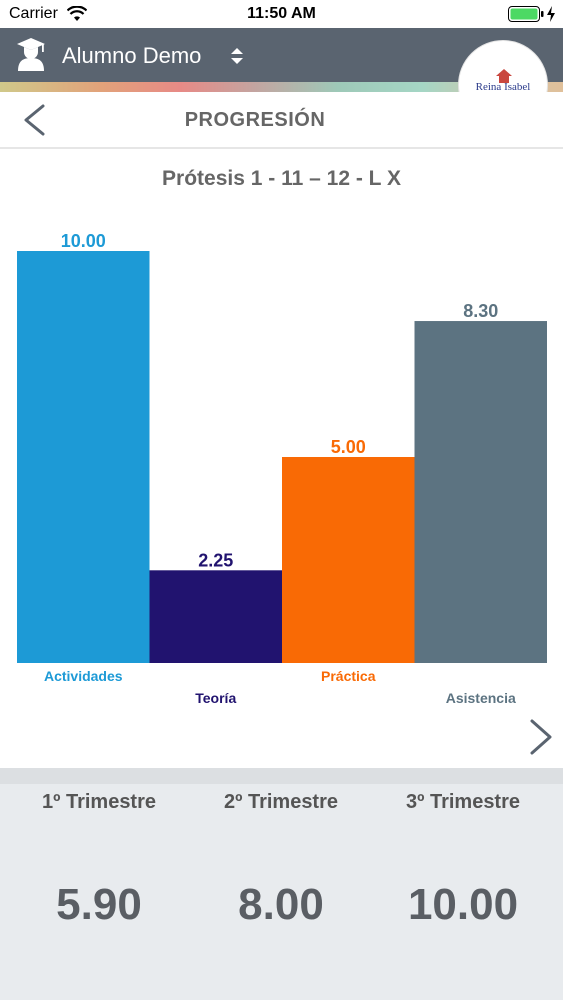 This screenshot has height=1000, width=563. What do you see at coordinates (132, 55) in the screenshot?
I see `student-selector-label: Alumno Demo` at bounding box center [132, 55].